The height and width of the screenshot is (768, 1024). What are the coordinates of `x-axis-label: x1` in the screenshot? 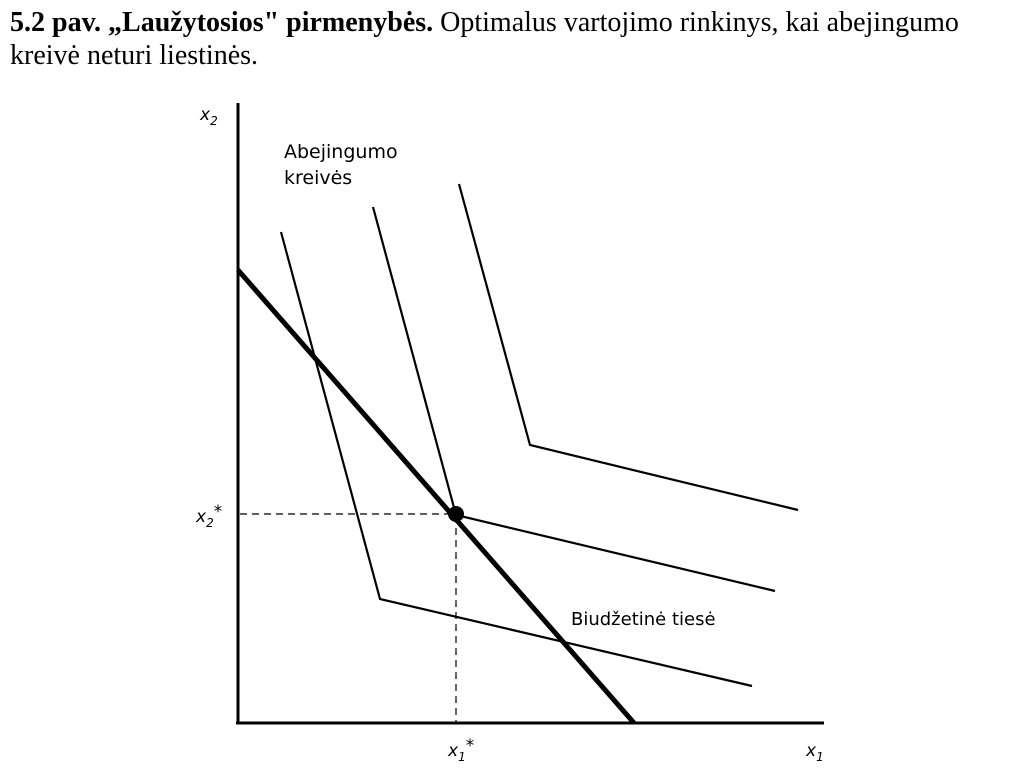 It's located at (814, 752).